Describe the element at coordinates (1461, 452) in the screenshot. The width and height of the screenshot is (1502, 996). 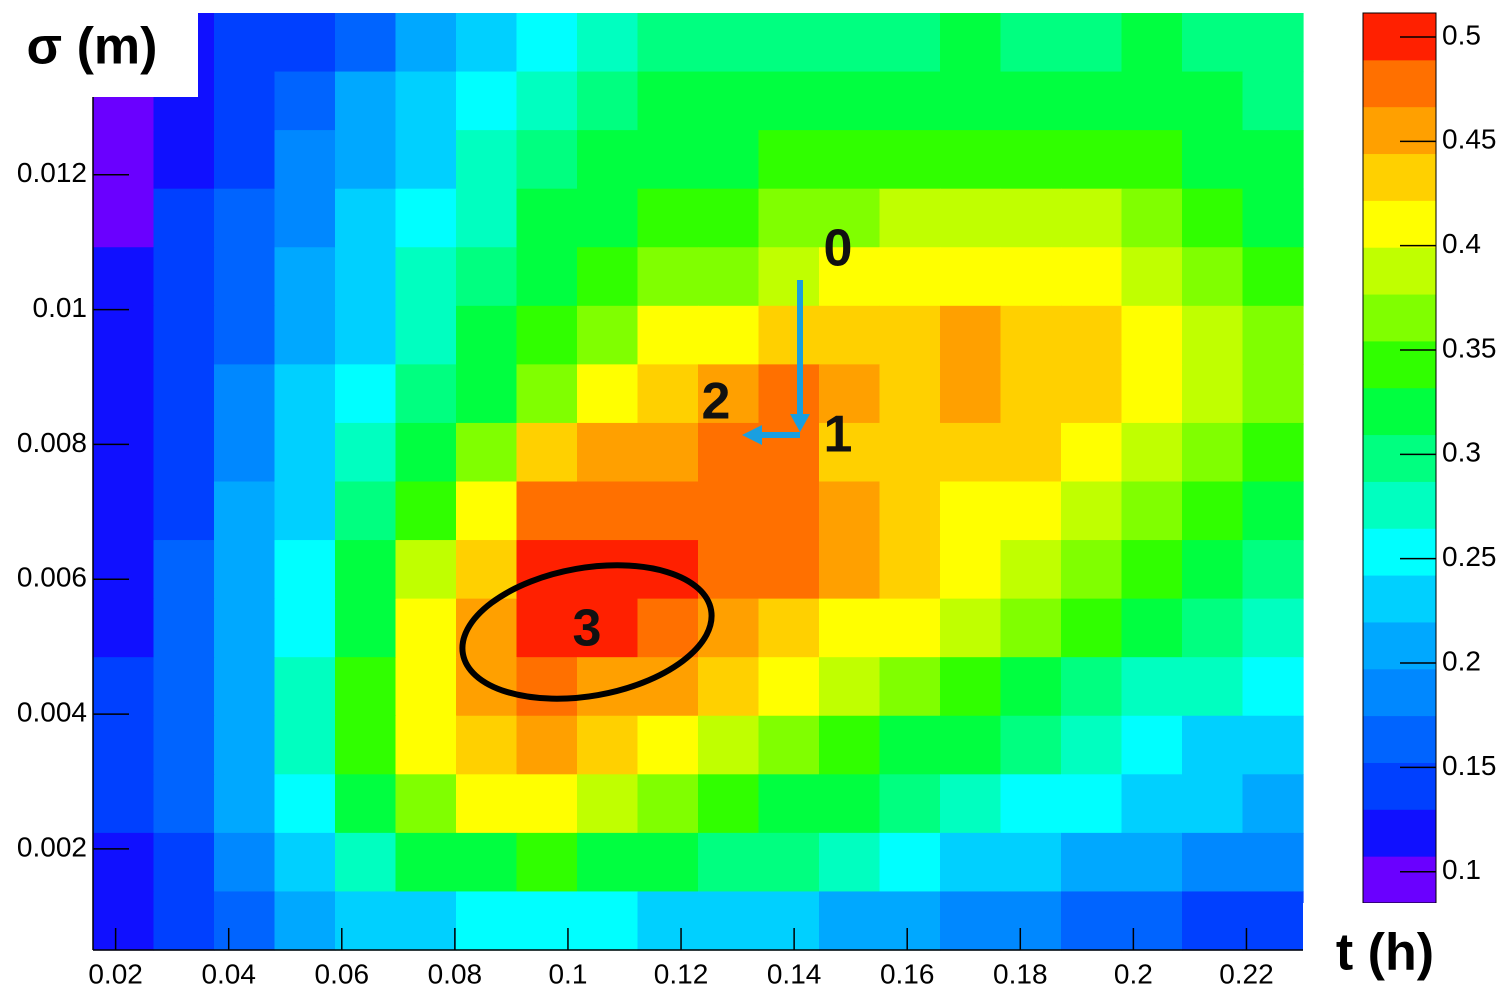
I see `z-tick-label: 0.3` at that location.